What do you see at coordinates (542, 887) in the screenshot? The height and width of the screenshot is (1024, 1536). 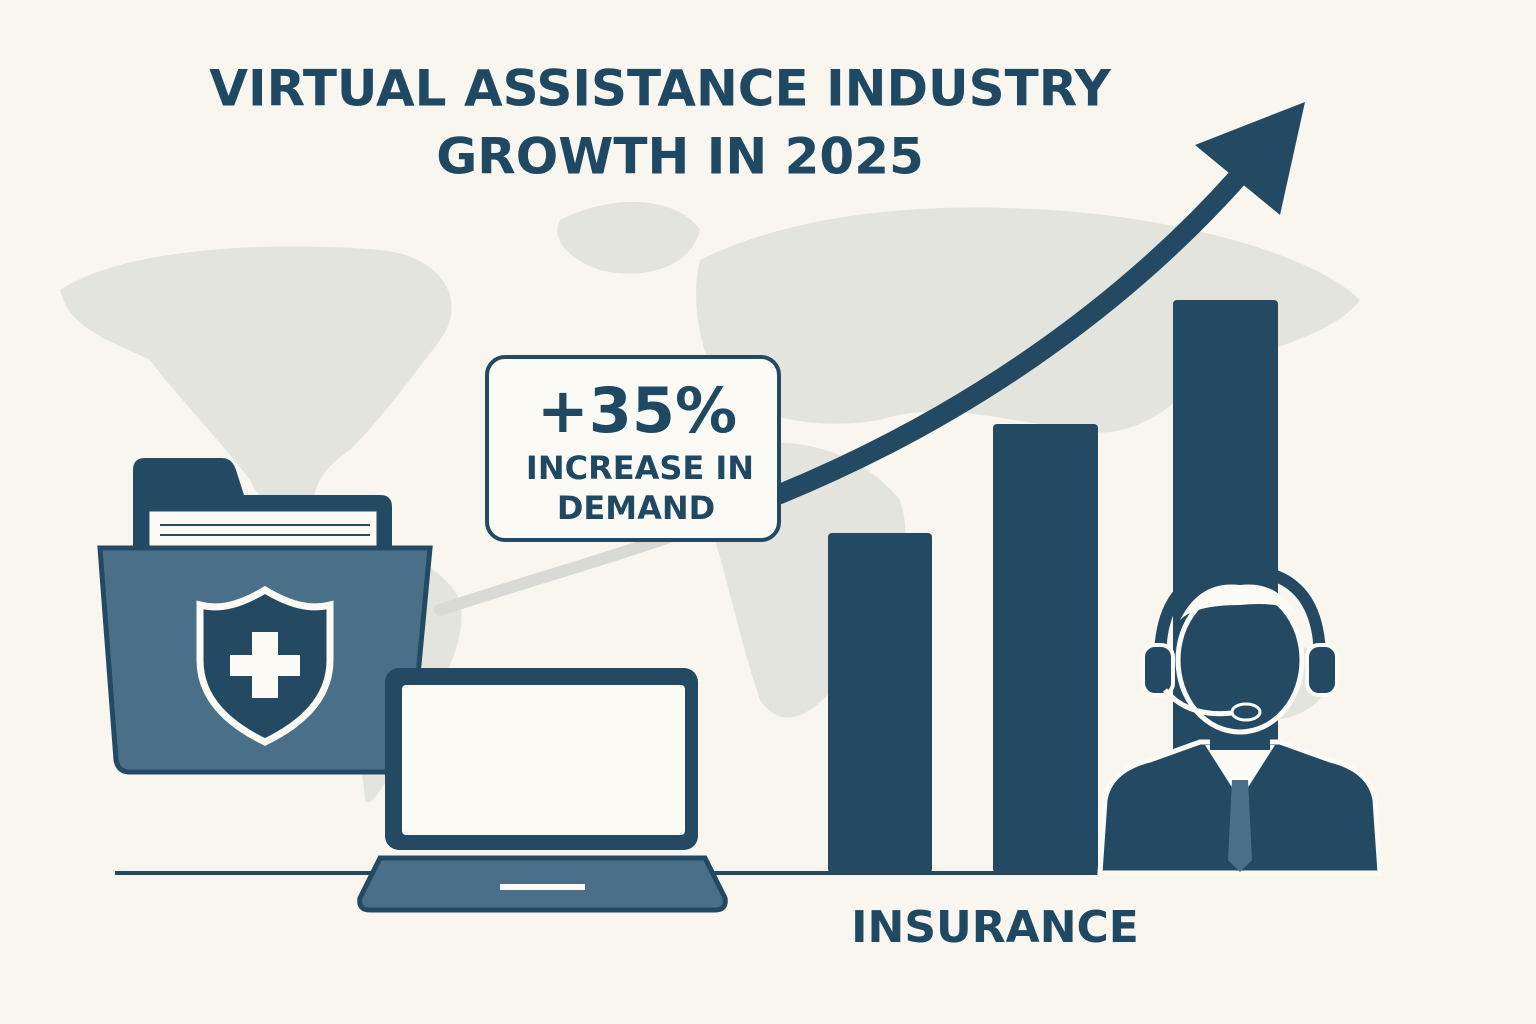 I see `laptop-trackpad` at bounding box center [542, 887].